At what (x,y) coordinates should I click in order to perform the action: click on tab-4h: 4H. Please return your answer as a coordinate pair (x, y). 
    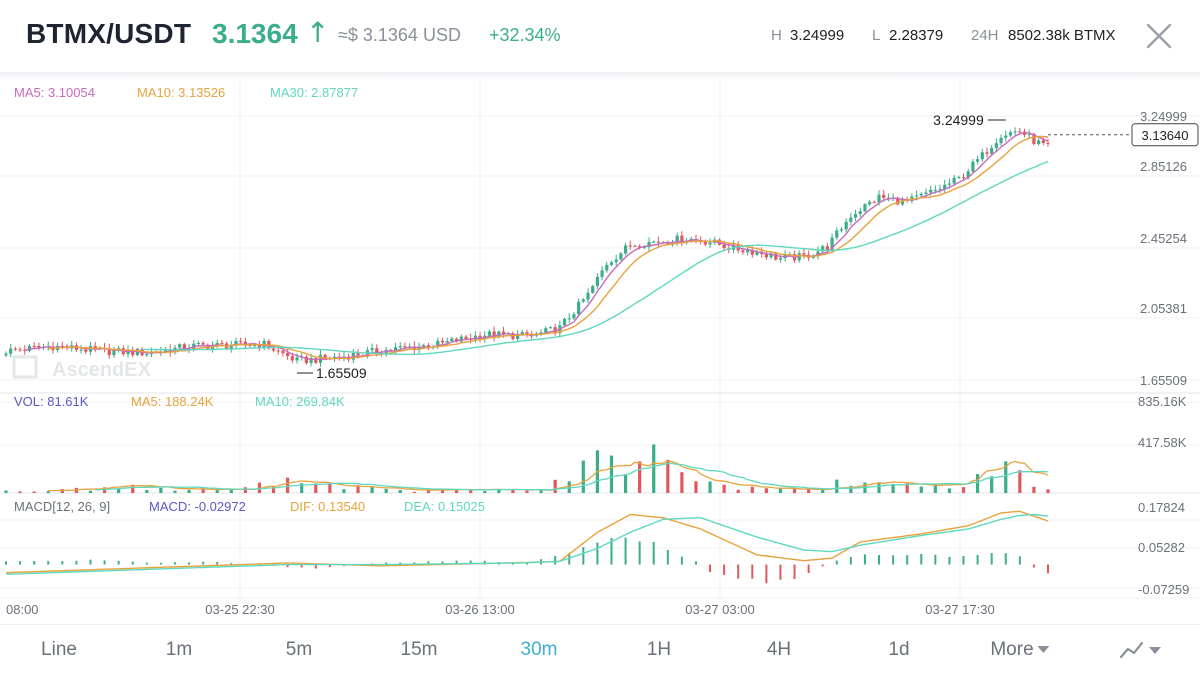
    Looking at the image, I should click on (779, 649).